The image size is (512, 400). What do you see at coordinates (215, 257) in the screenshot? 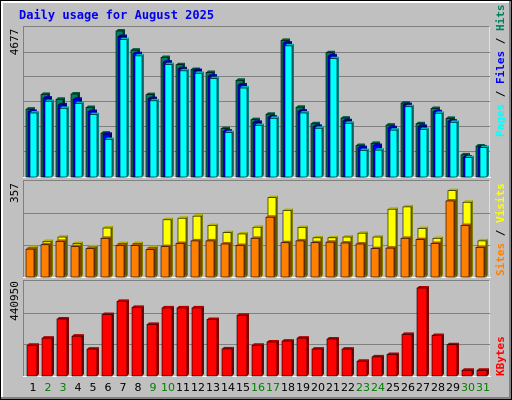
I see `bar-sites-day-13-side` at bounding box center [215, 257].